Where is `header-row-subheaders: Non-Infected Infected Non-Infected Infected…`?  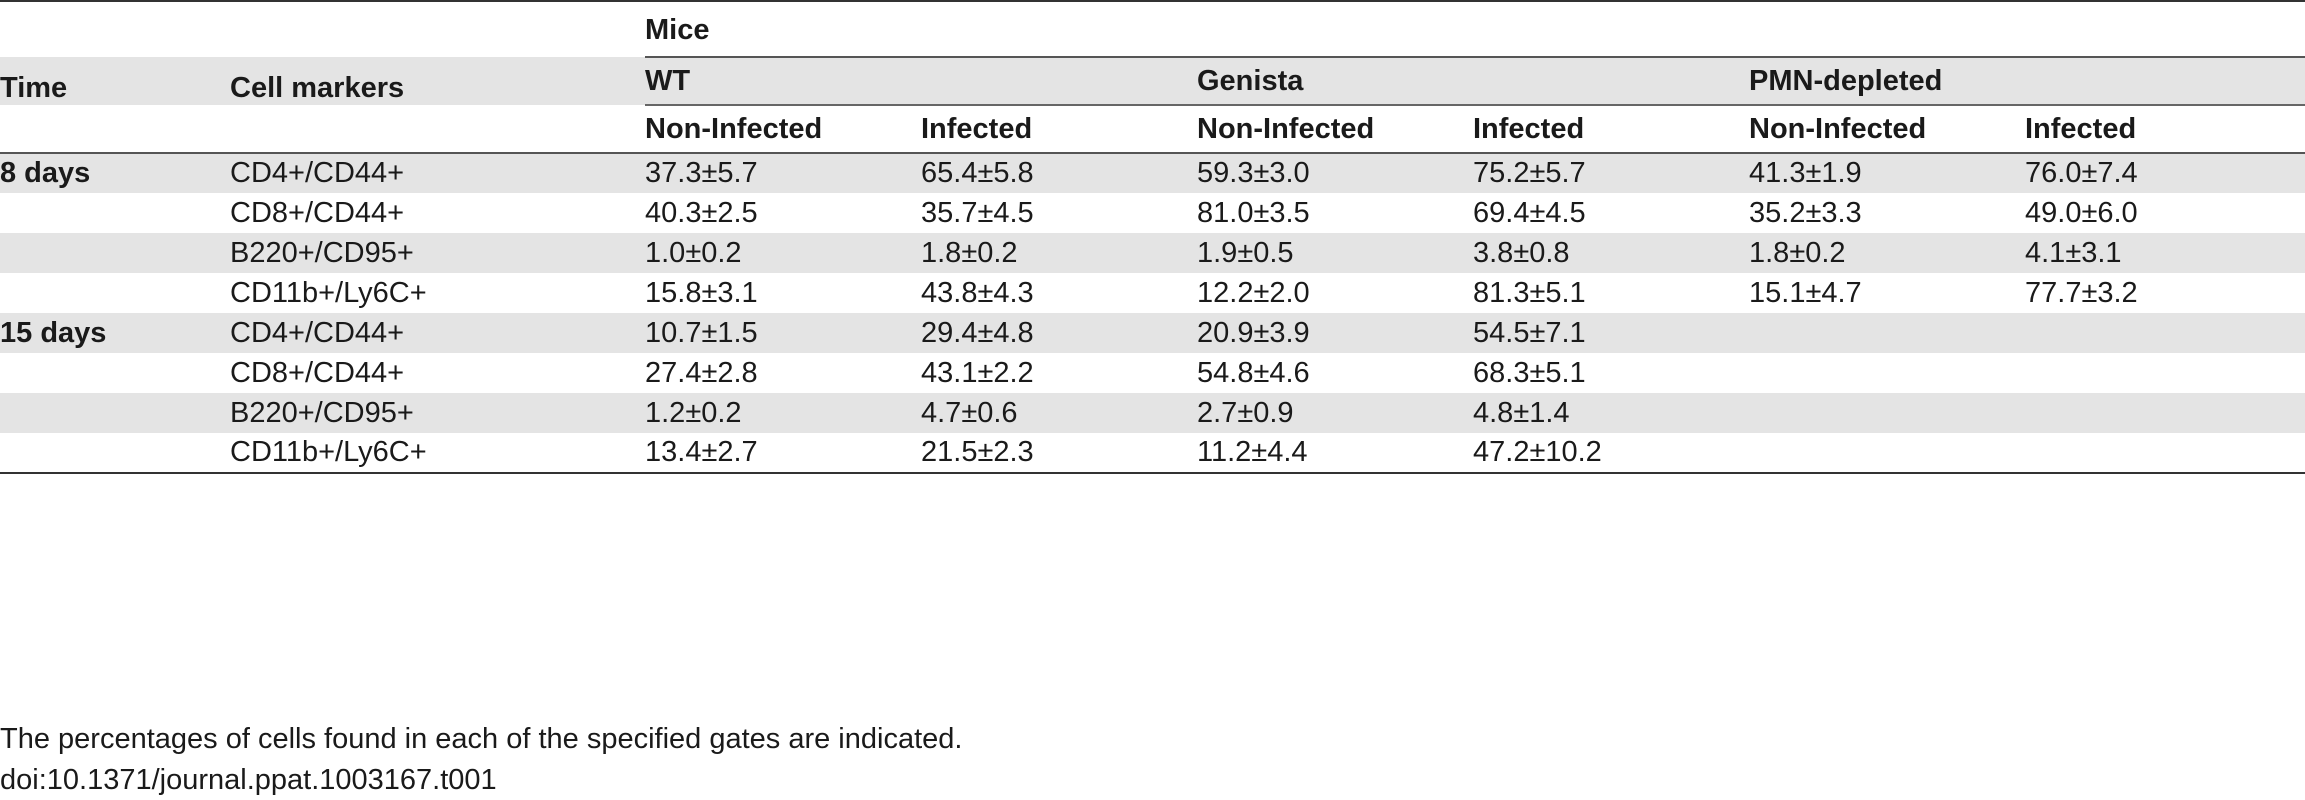
header-row-subheaders: Non-Infected Infected Non-Infected Infected… is located at coordinates (1152, 129).